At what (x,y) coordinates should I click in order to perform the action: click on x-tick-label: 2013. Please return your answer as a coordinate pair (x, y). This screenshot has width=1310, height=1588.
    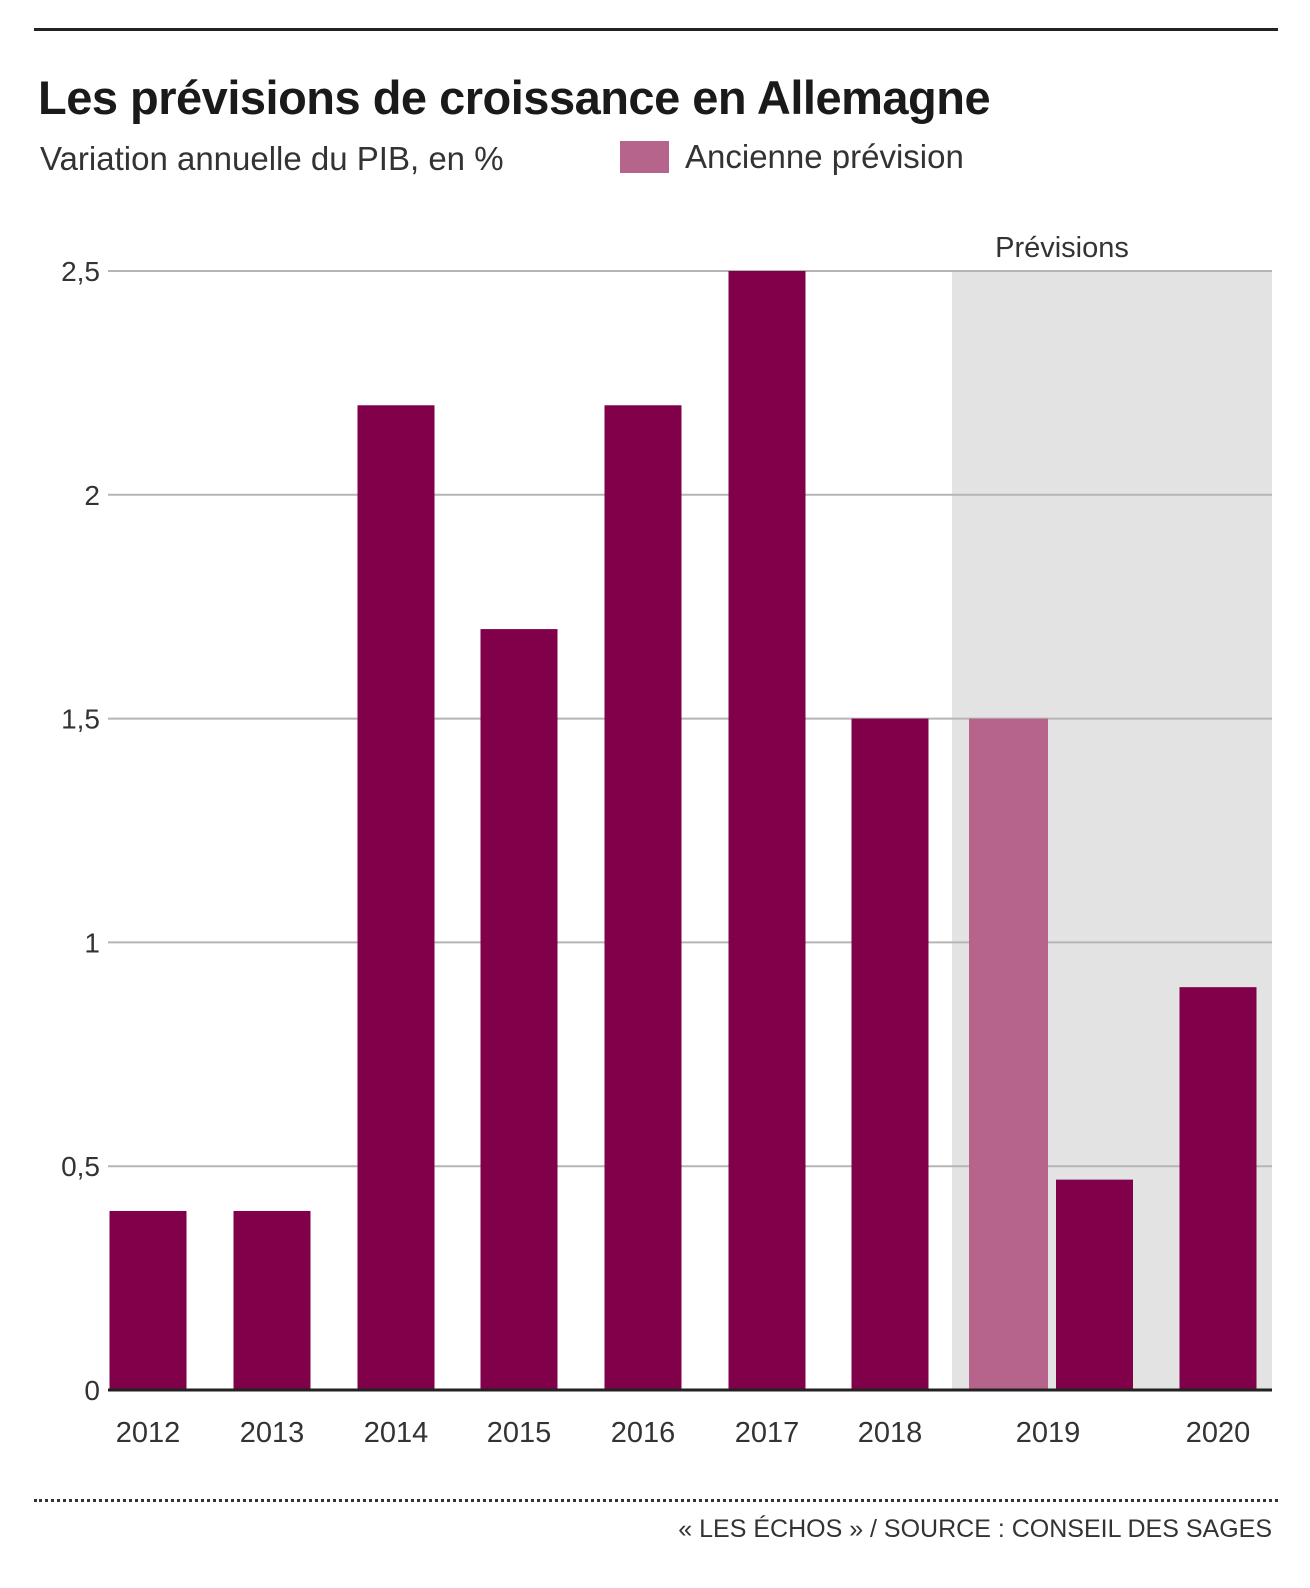
    Looking at the image, I should click on (272, 1433).